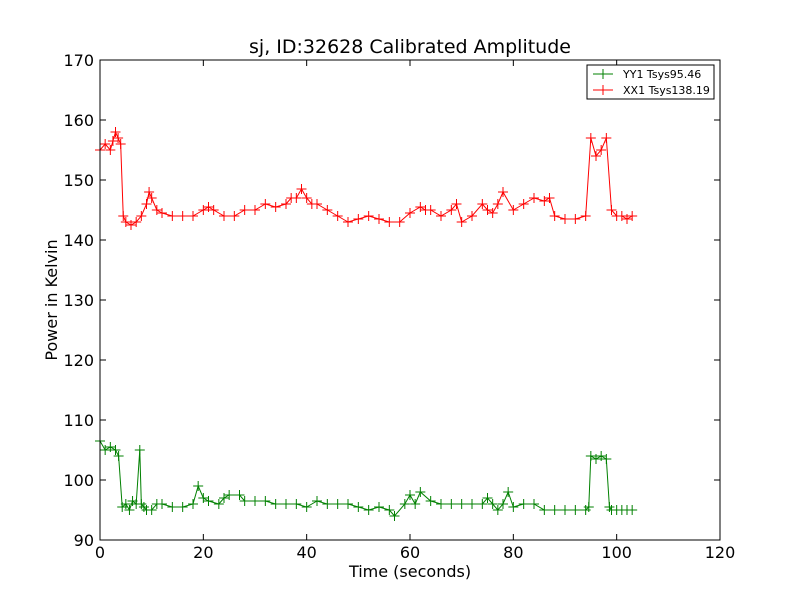  I want to click on legend-label-xx1: XX1 Tsys138.19, so click(666, 90).